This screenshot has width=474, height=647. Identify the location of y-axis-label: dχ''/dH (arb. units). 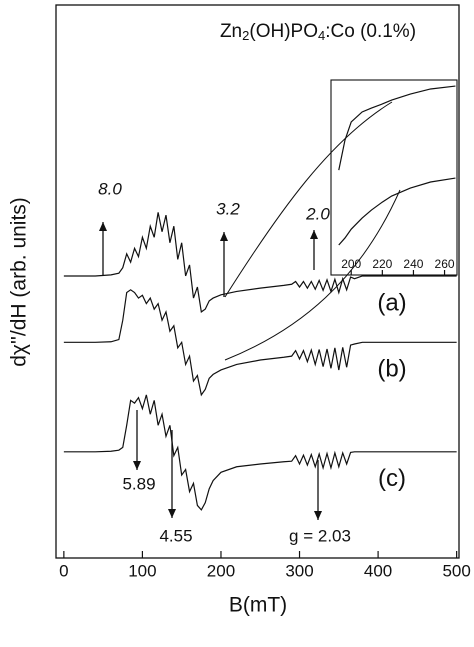
(19, 282).